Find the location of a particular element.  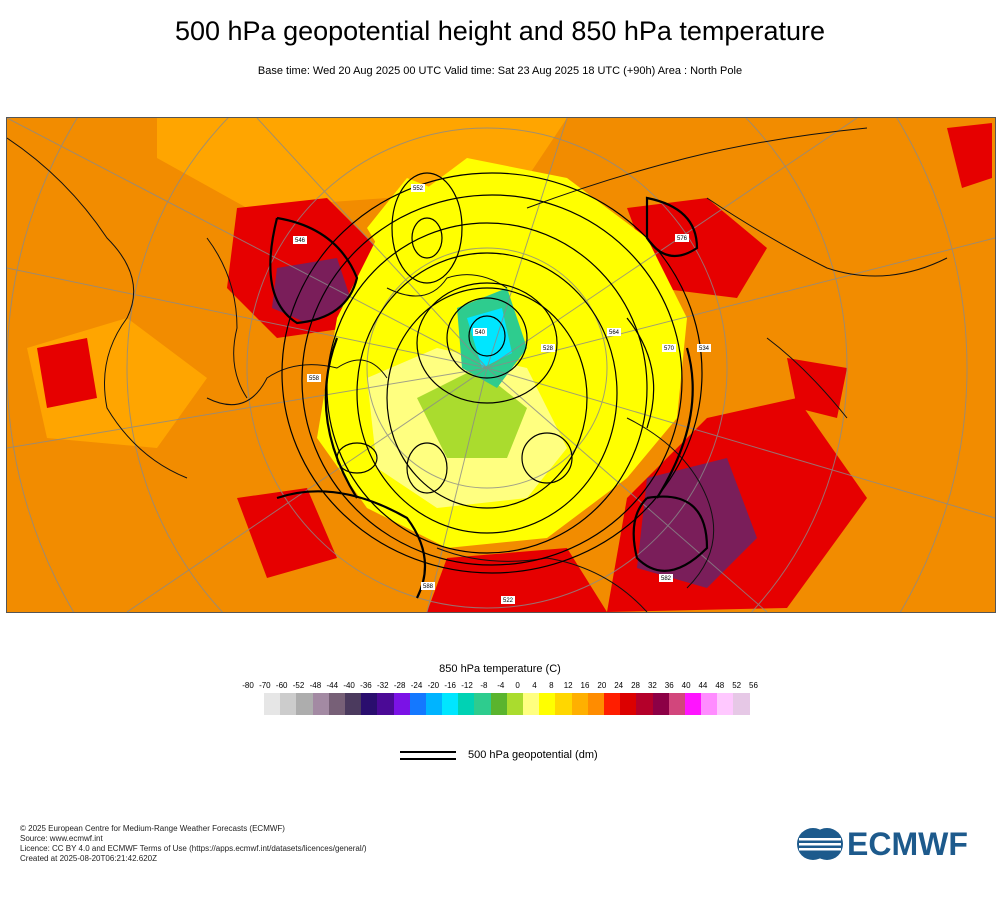

colorbar-tick: 44 is located at coordinates (703, 685).